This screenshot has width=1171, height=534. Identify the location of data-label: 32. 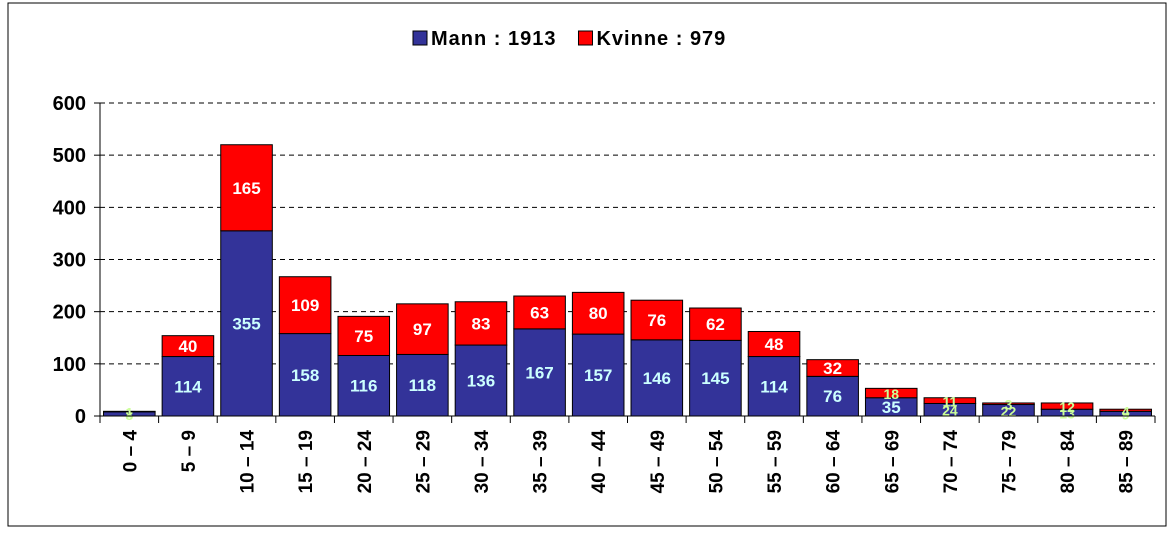
(832, 368).